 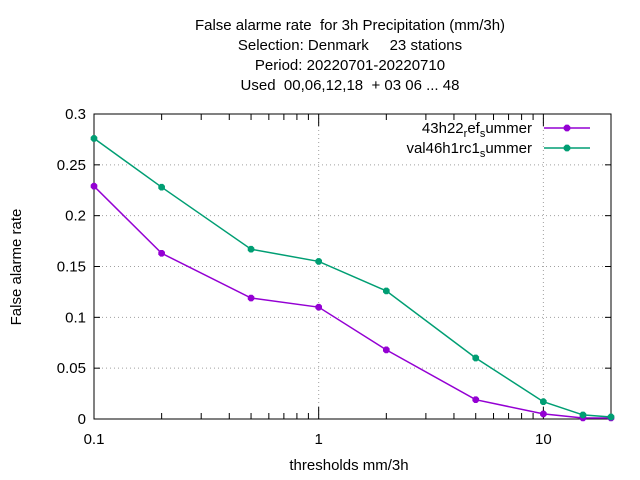 I want to click on title-line-3: Period: 20220701-20220710, so click(x=350, y=65).